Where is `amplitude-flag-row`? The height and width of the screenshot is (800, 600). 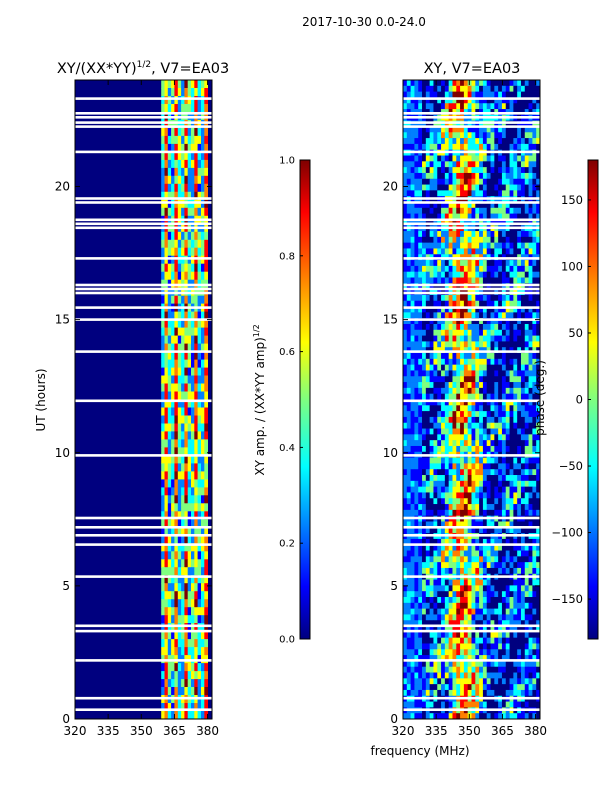
amplitude-flag-row is located at coordinates (143, 698).